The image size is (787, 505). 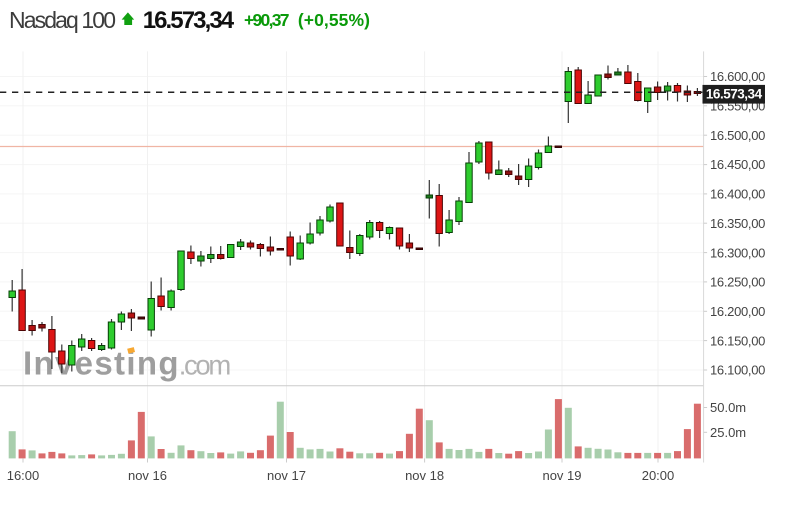 I want to click on svg-text: nov 17, so click(x=286, y=475).